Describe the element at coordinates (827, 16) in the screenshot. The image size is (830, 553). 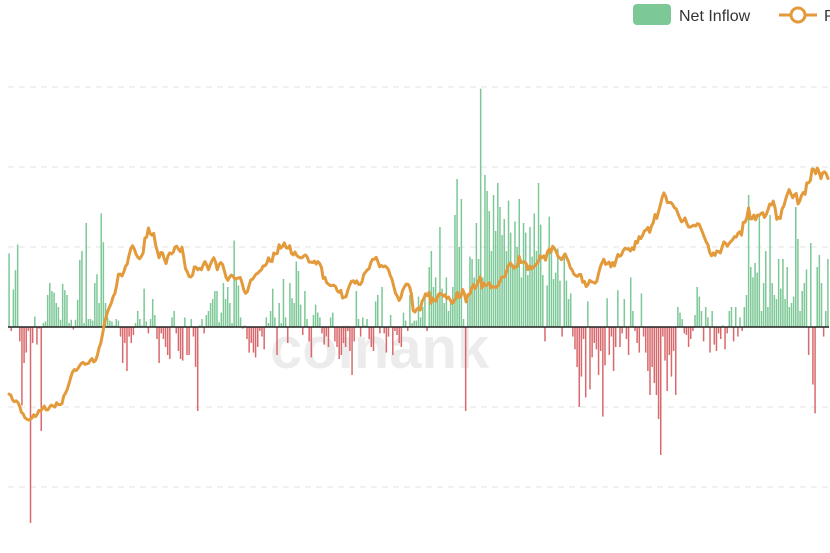
I see `legend-price-label: P` at that location.